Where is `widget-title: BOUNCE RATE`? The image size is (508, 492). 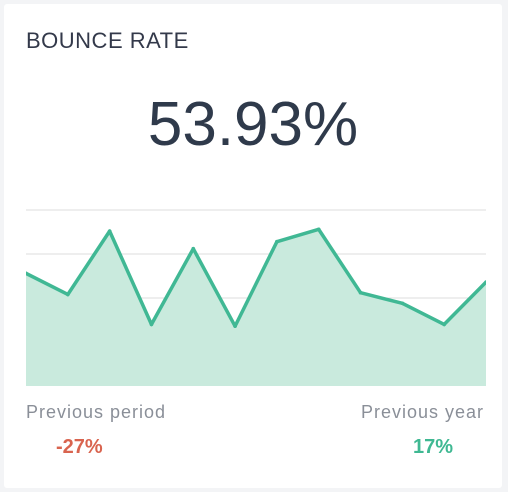 widget-title: BOUNCE RATE is located at coordinates (107, 40).